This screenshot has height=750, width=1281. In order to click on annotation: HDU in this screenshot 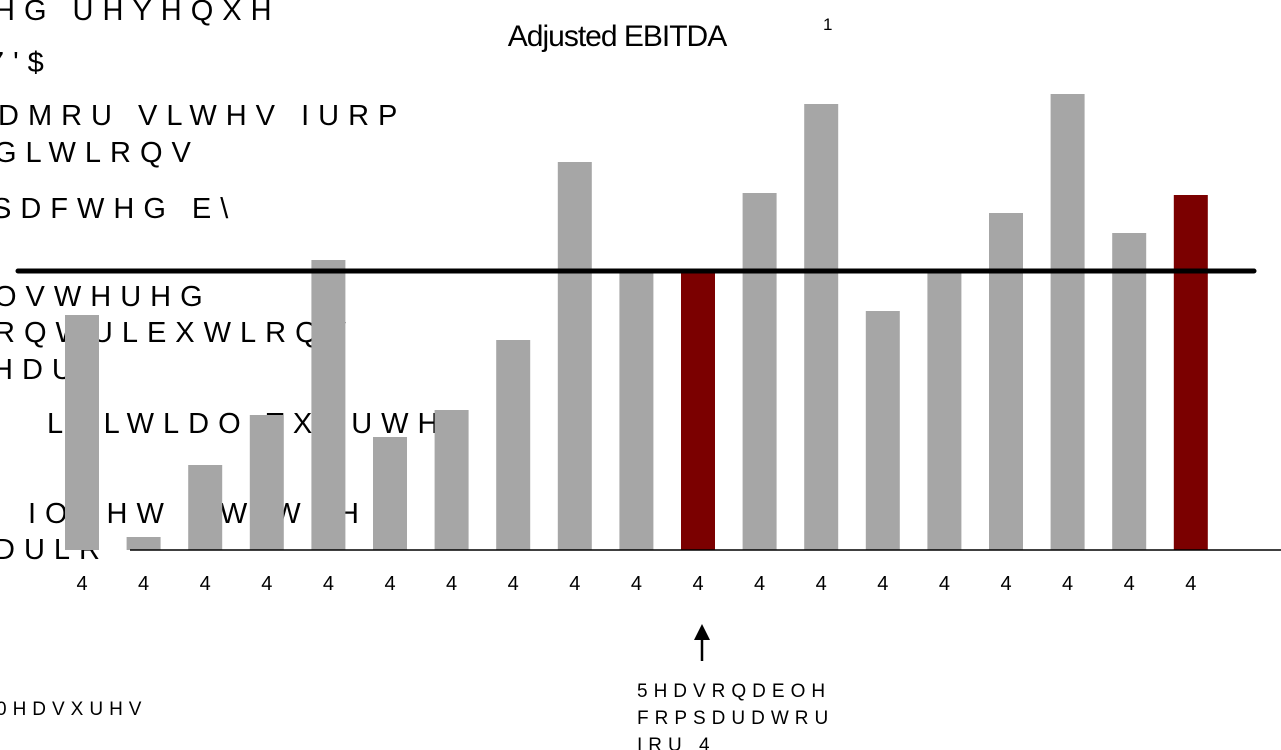, I will do `click(41, 370)`.